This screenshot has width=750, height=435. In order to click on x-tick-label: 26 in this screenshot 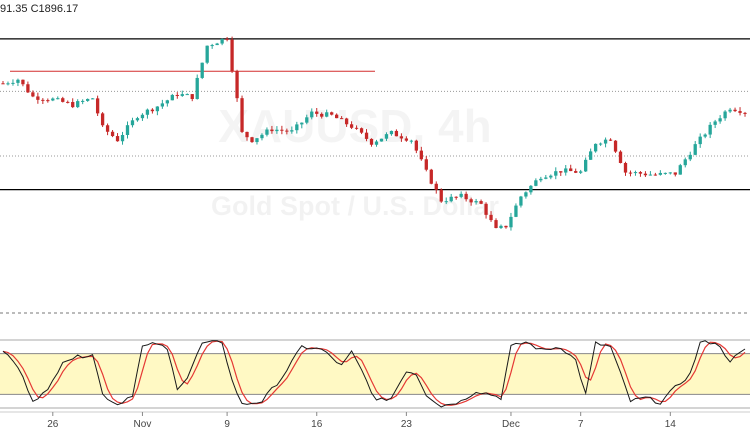, I will do `click(53, 424)`.